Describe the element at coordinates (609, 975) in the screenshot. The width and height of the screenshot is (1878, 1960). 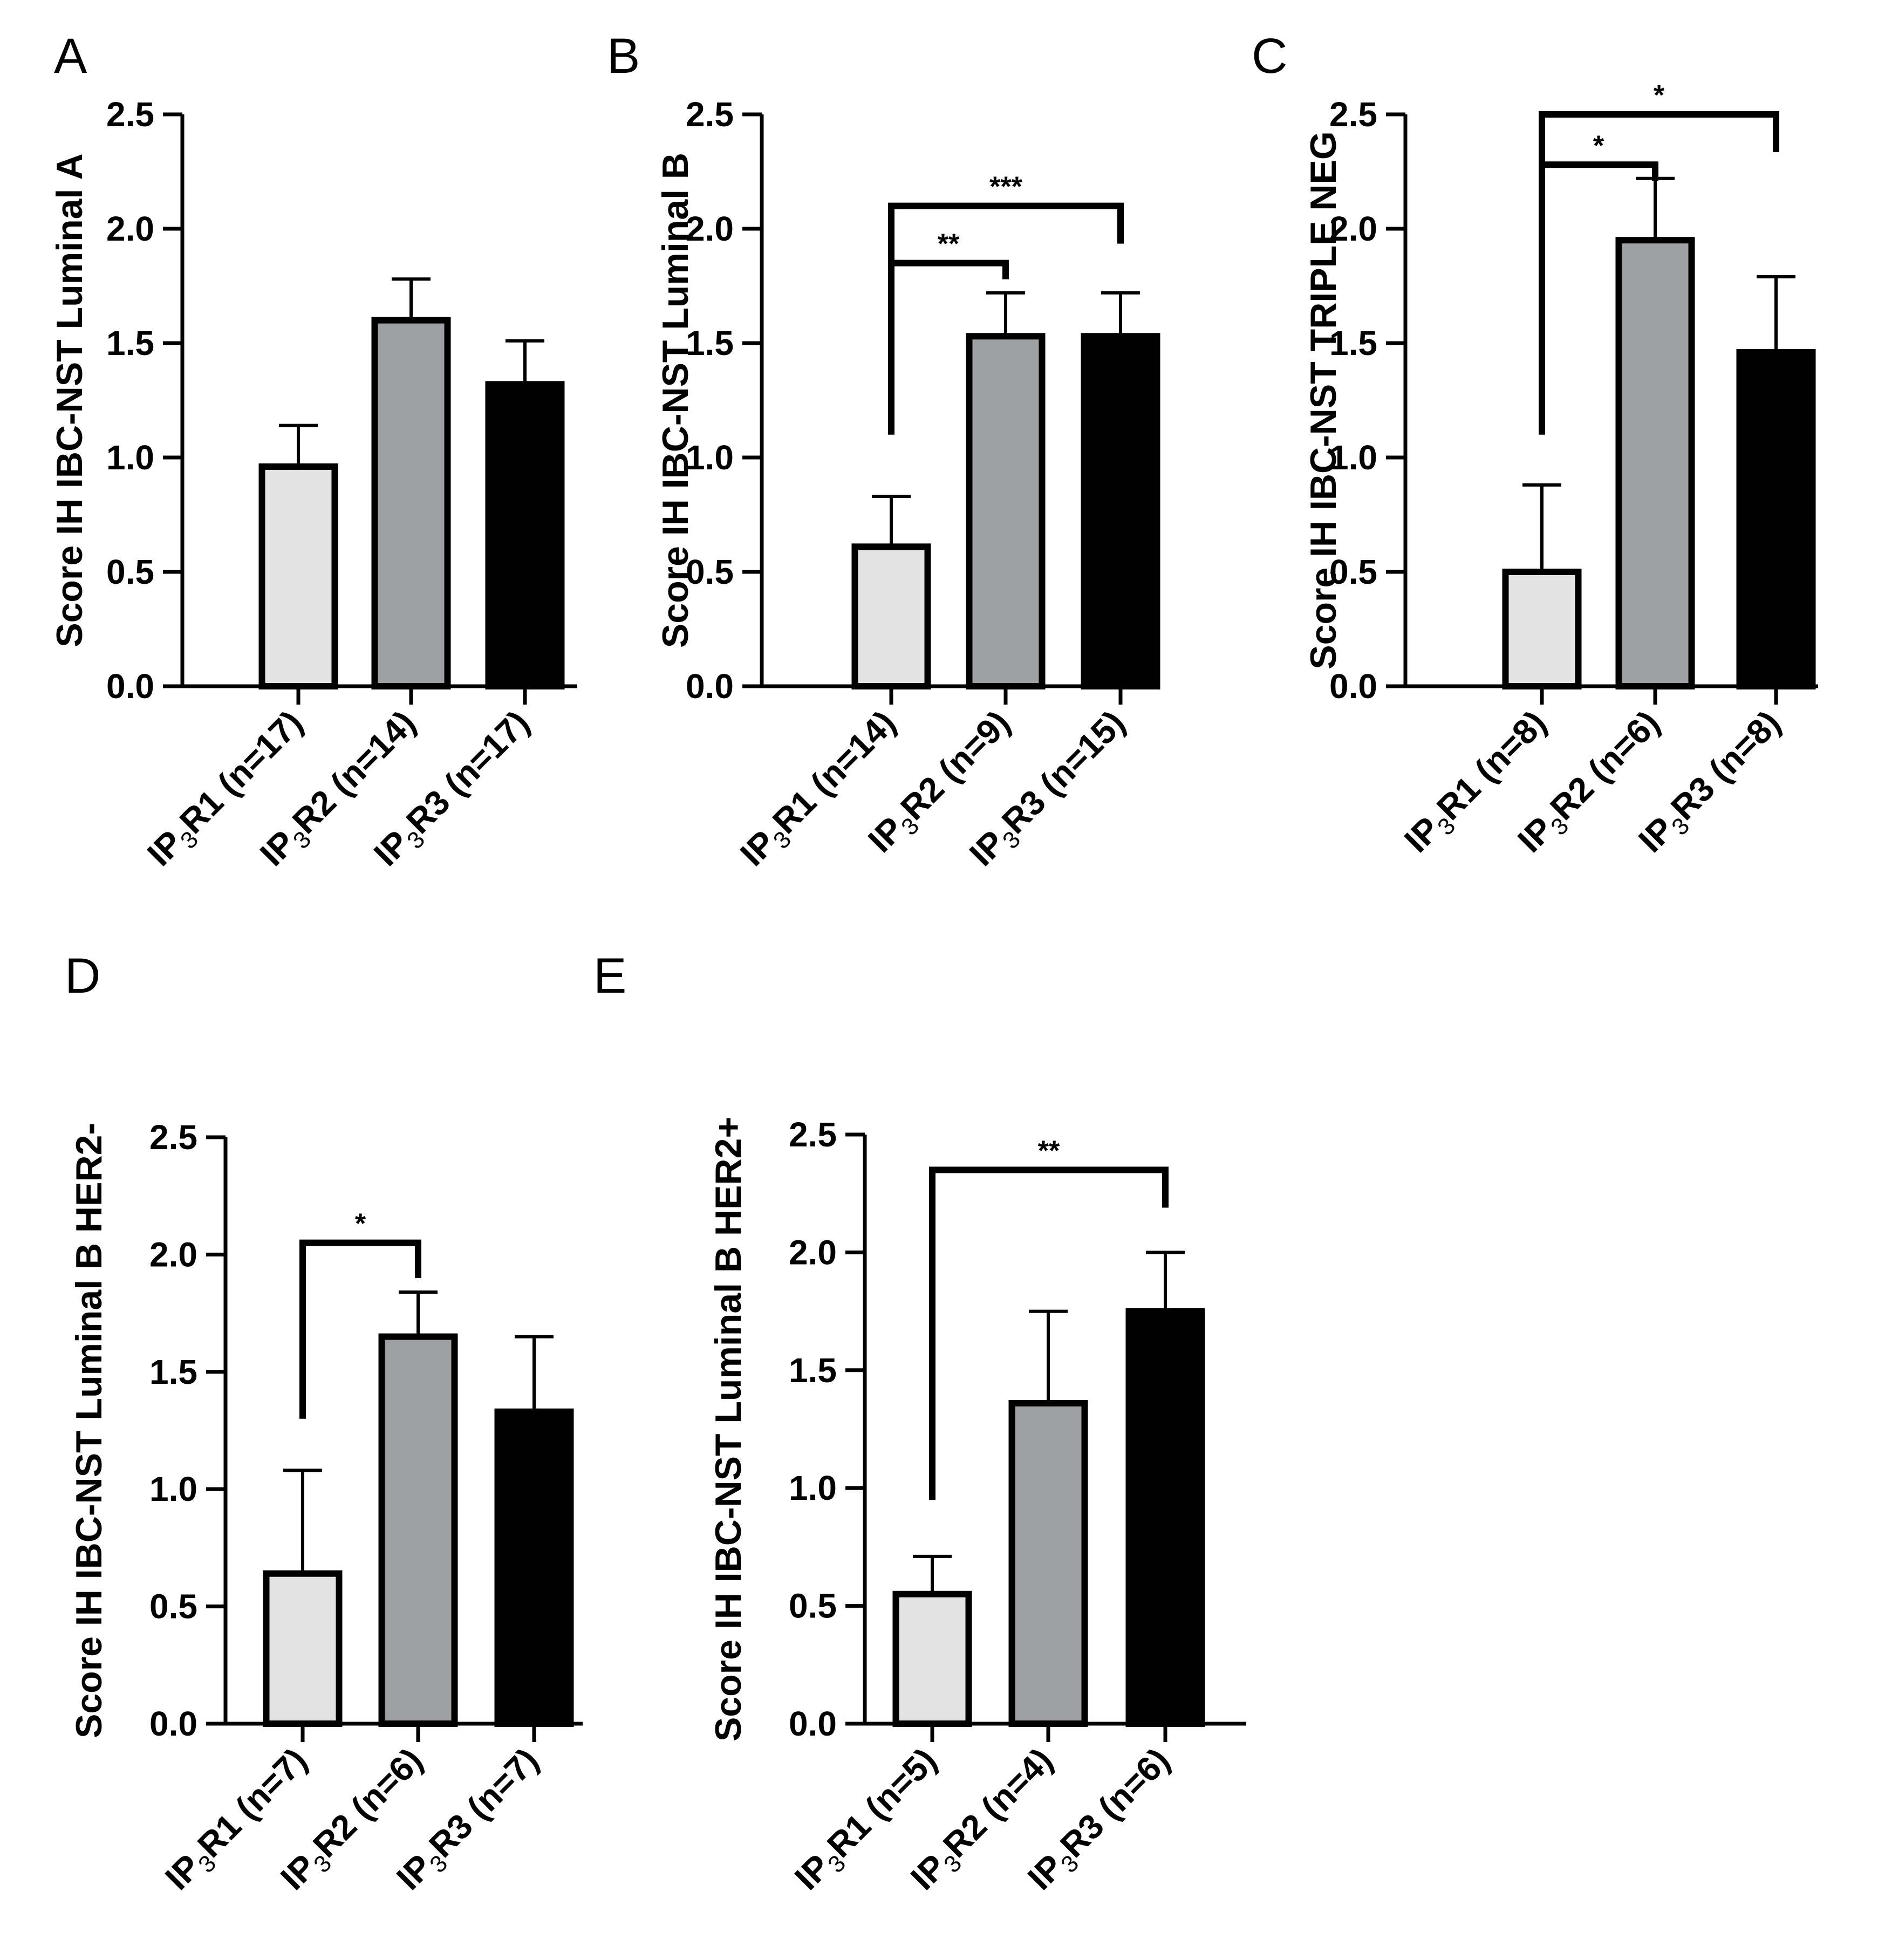
I see `panel-letter: E` at that location.